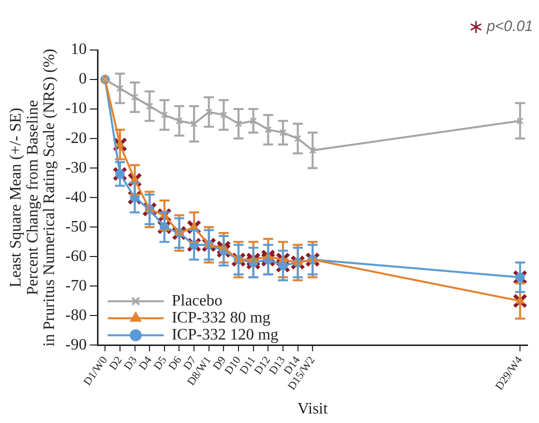 This screenshot has height=423, width=539. I want to click on y-tick-label: -70, so click(76, 285).